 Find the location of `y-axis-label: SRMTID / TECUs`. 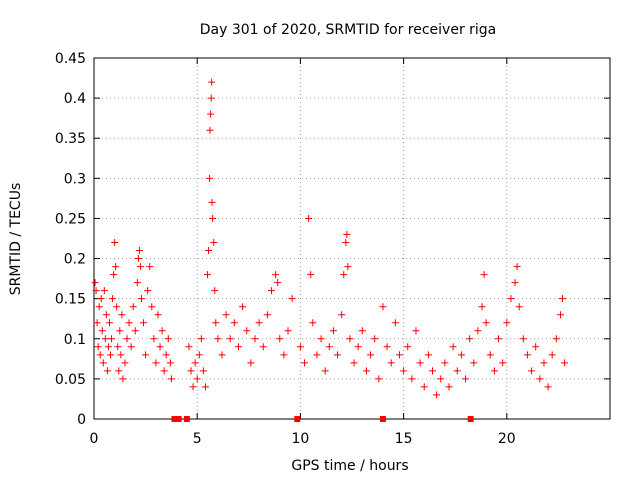

y-axis-label: SRMTID / TECUs is located at coordinates (16, 239).